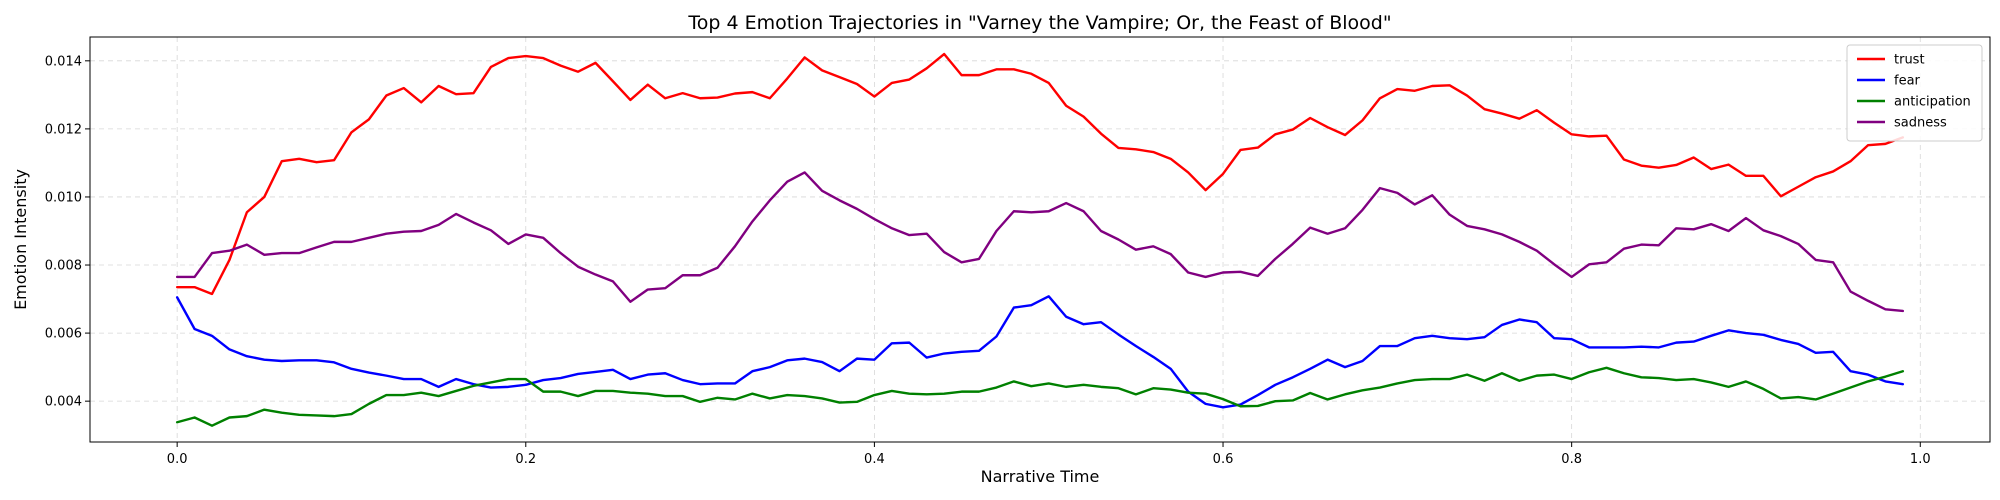  What do you see at coordinates (1223, 459) in the screenshot?
I see `x-tick-label: 0.6` at bounding box center [1223, 459].